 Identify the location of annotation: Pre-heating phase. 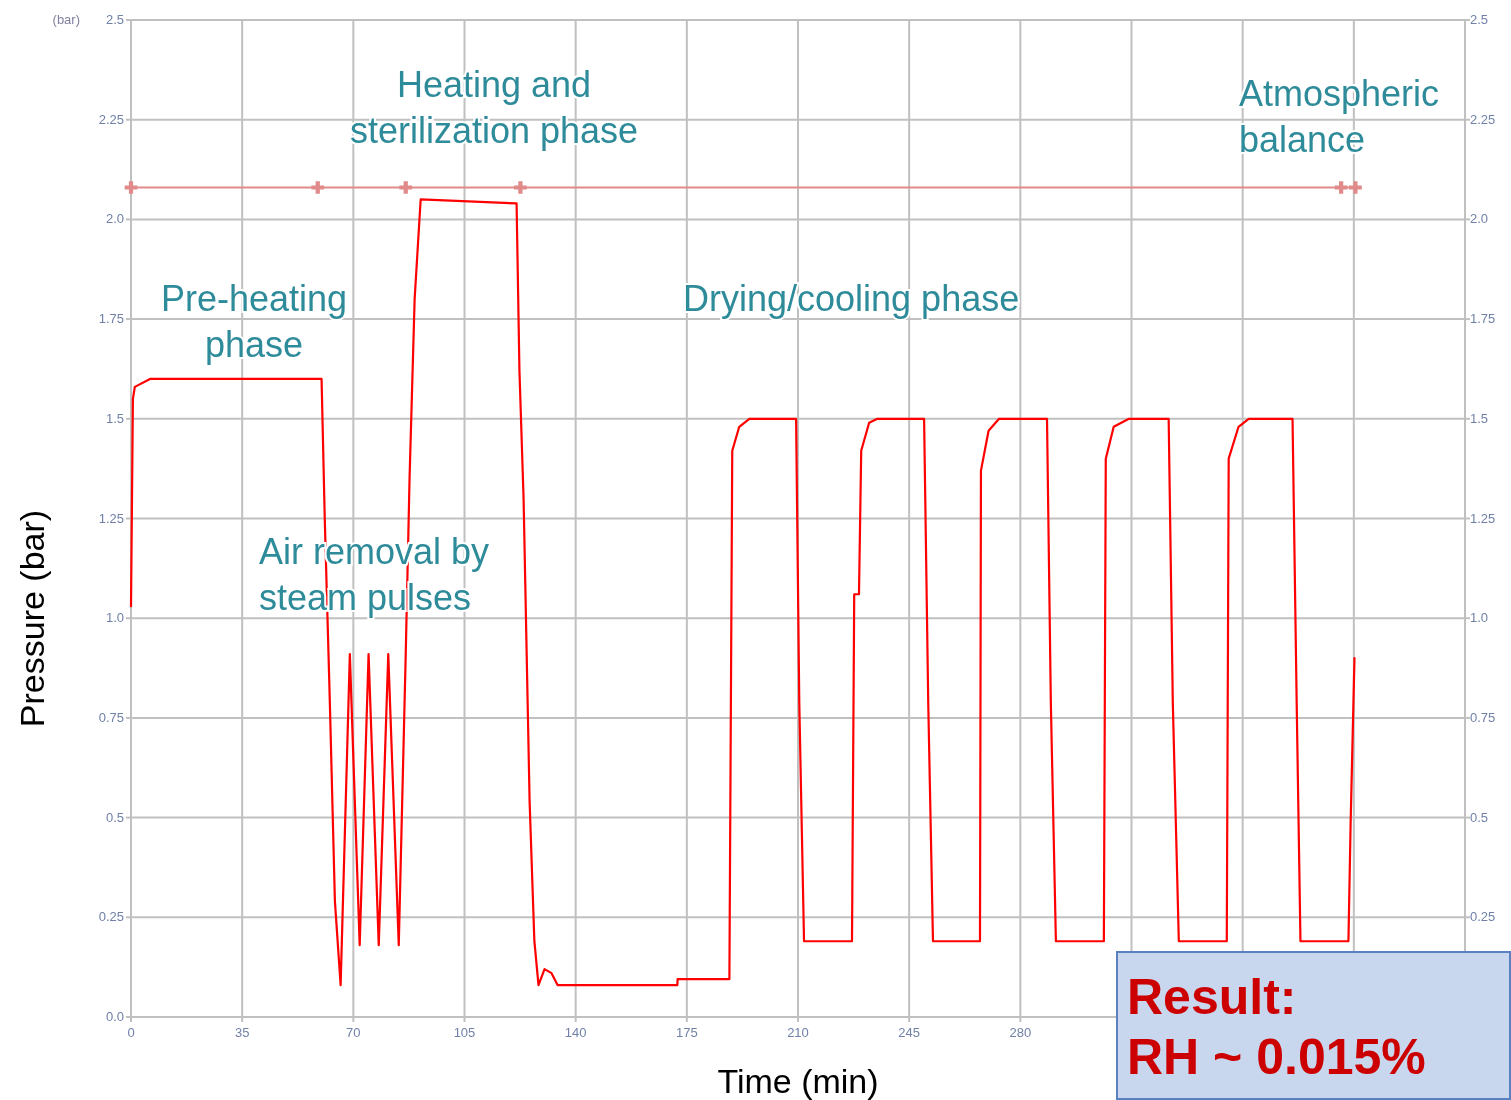
(254, 321).